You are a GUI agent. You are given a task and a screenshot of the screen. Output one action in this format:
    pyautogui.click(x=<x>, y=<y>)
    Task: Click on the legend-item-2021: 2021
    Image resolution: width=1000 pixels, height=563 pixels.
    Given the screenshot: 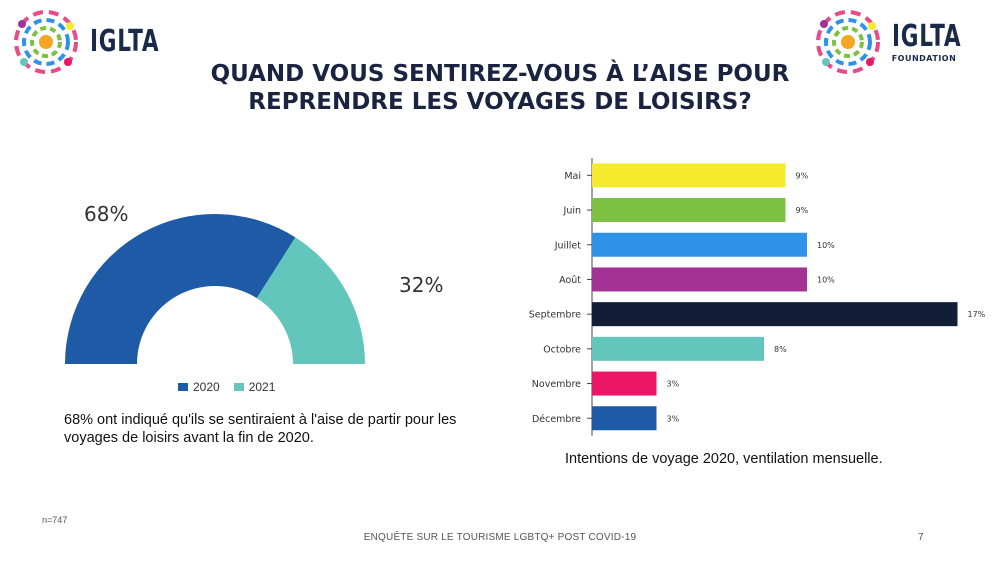 What is the action you would take?
    pyautogui.click(x=254, y=387)
    